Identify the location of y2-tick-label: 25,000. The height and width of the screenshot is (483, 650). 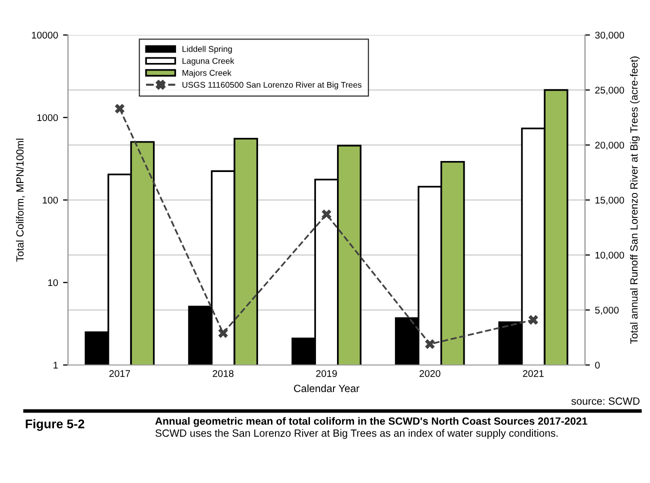
(609, 90).